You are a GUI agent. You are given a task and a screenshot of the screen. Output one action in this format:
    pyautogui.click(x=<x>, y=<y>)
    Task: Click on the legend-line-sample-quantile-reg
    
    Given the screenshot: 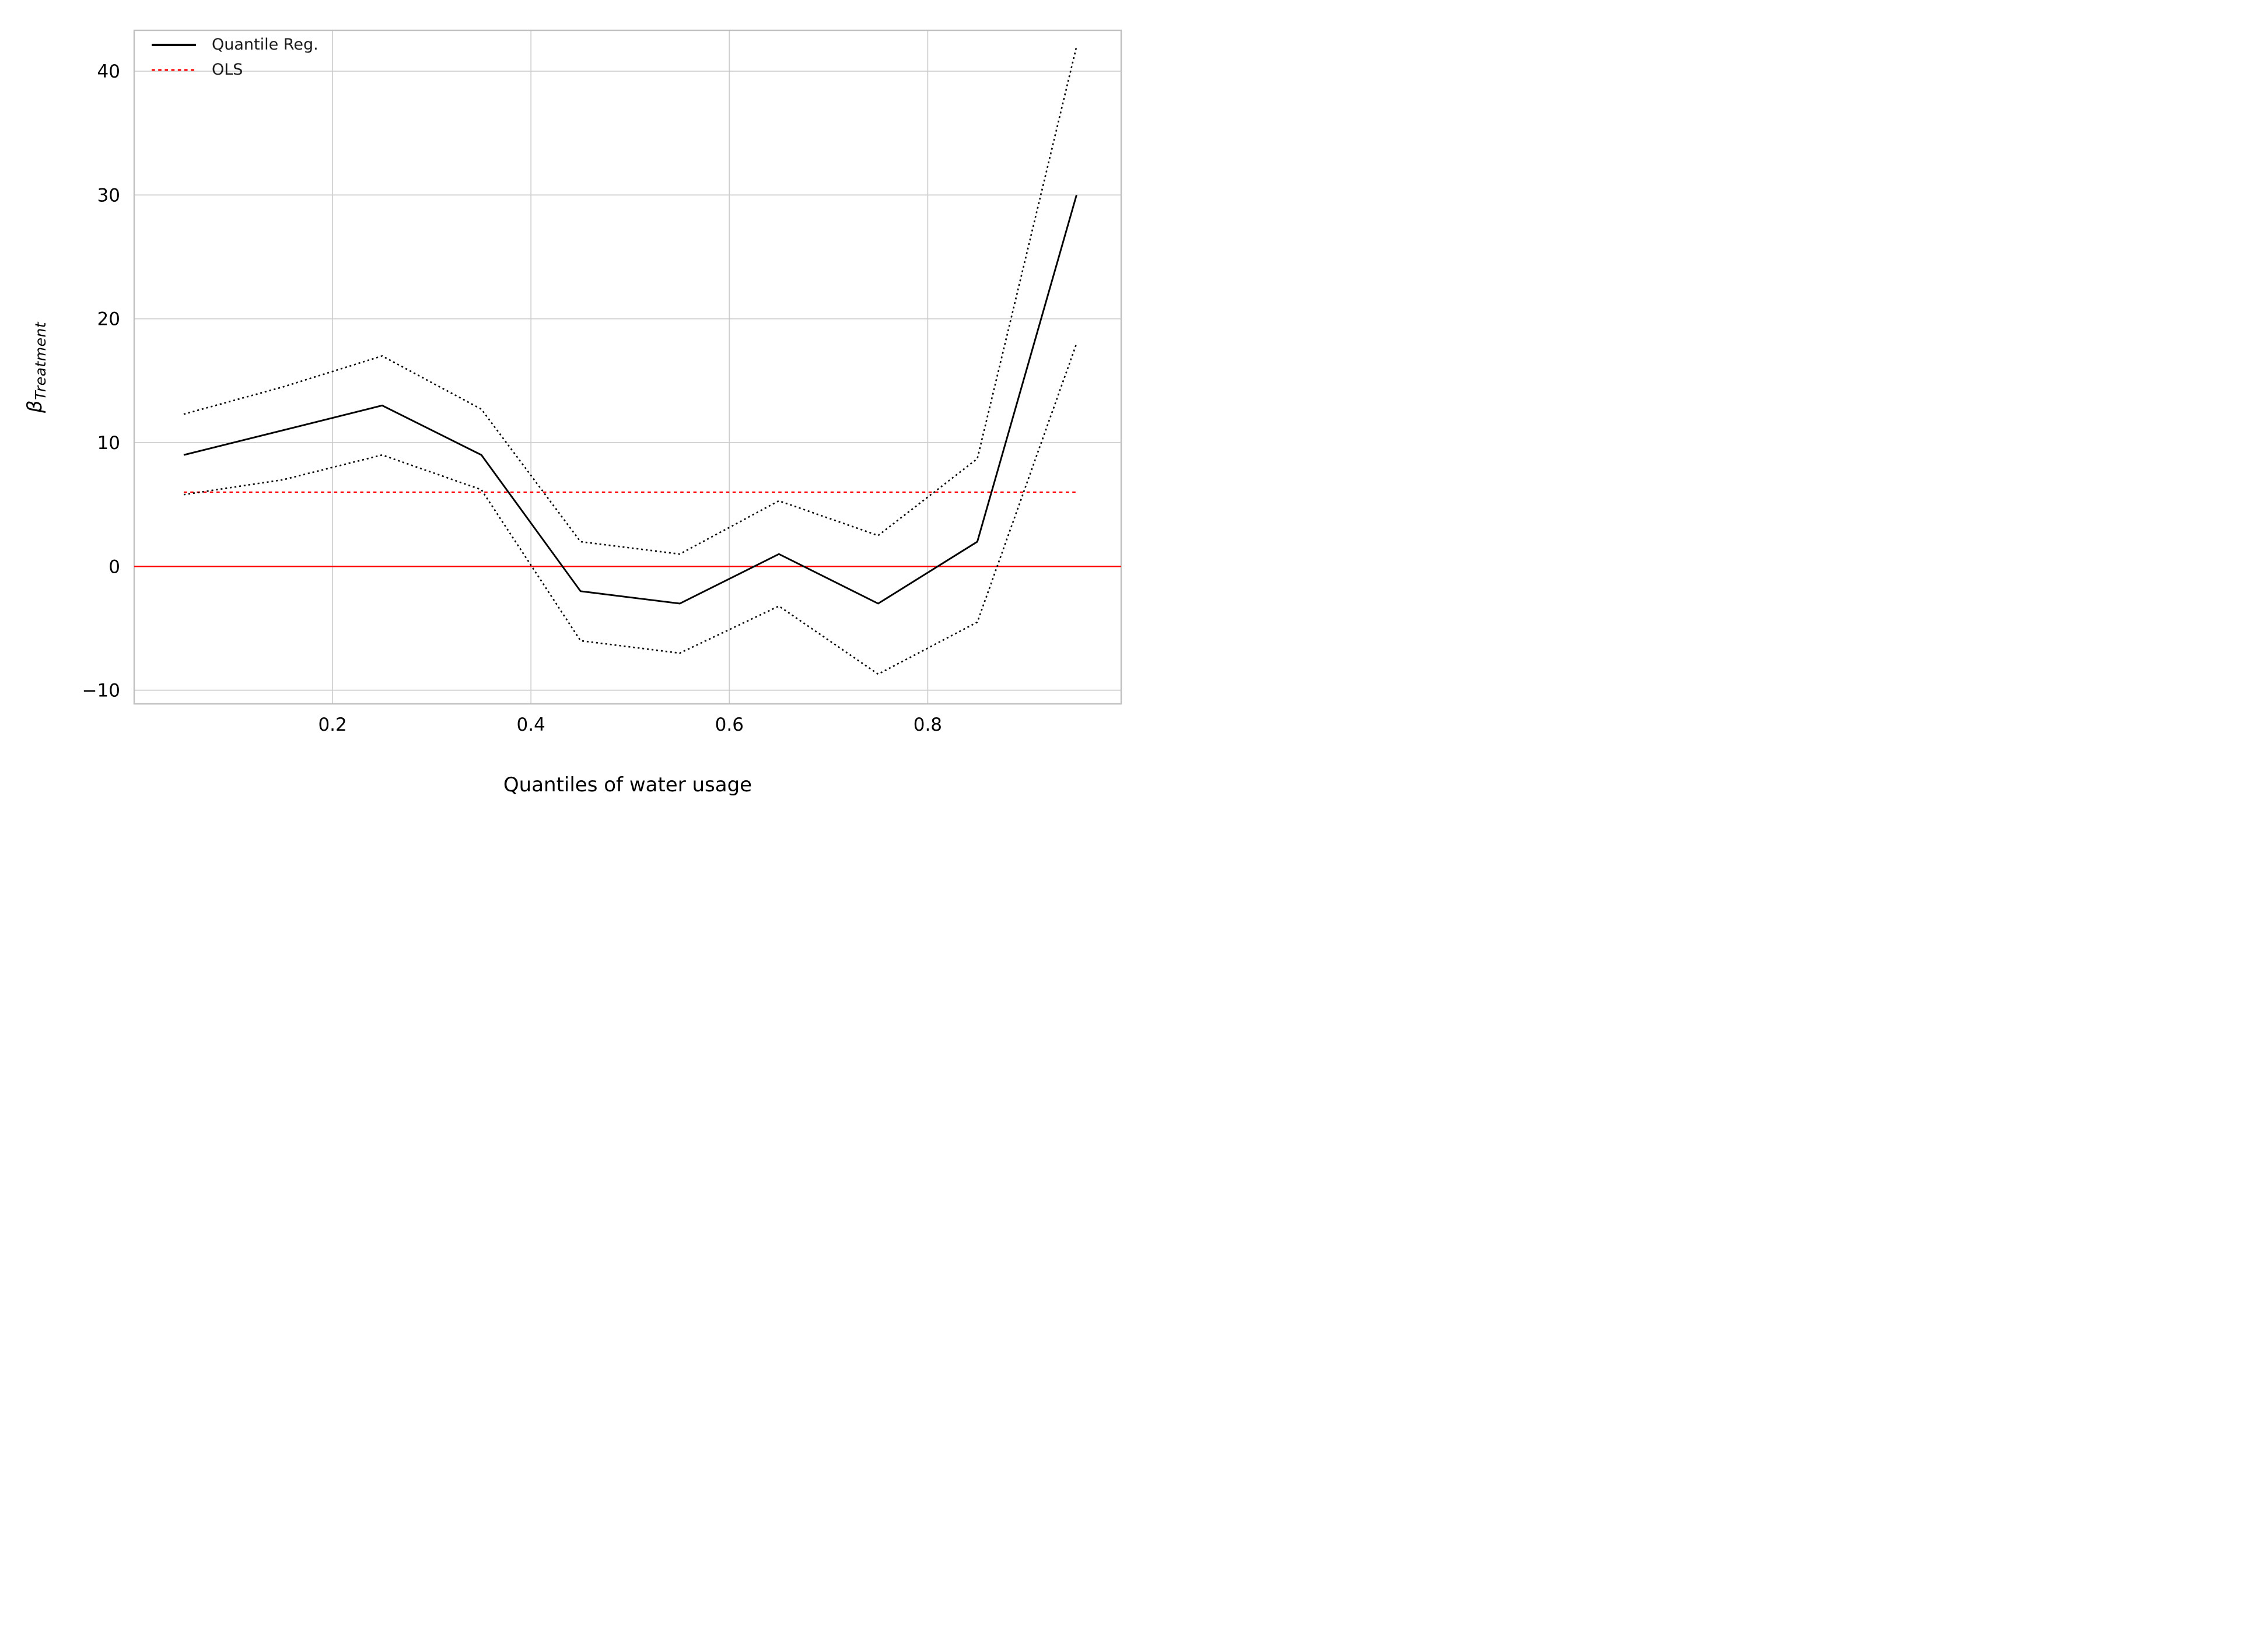 What is the action you would take?
    pyautogui.click(x=174, y=44)
    